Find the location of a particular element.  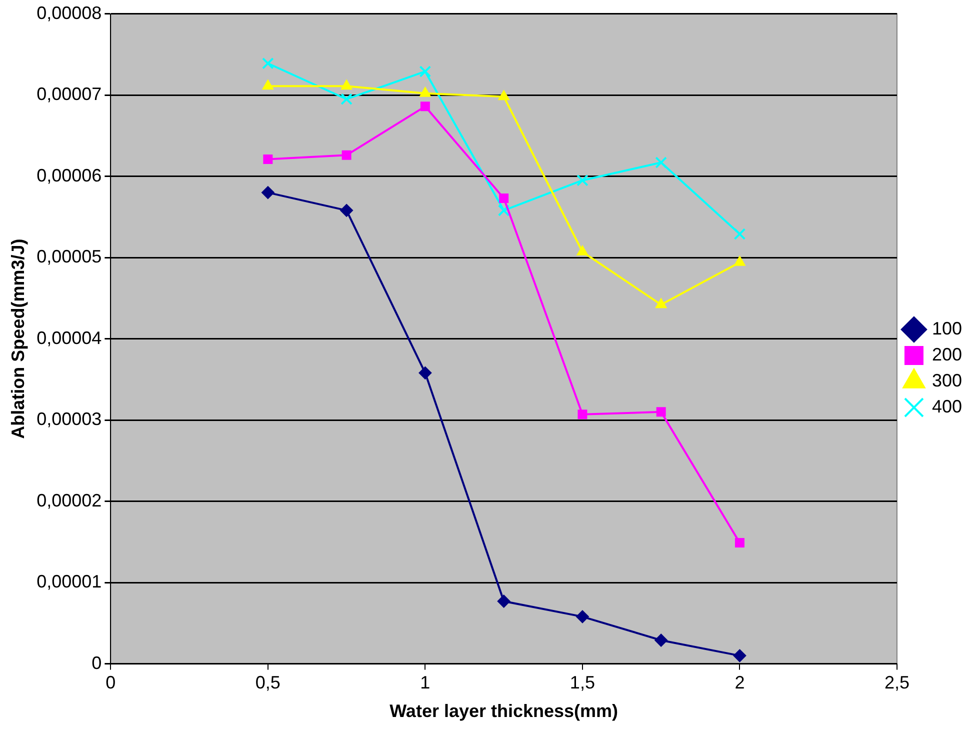

x-tick-label: 0 is located at coordinates (111, 682).